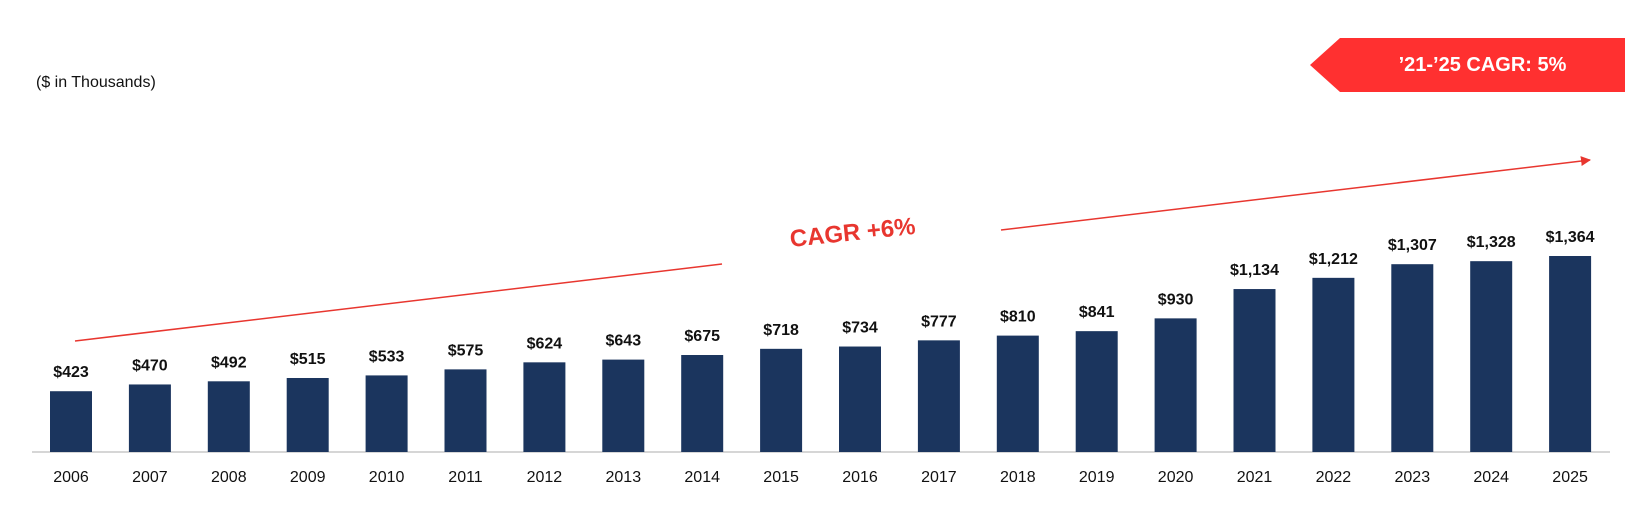 This screenshot has height=505, width=1635. Describe the element at coordinates (1097, 477) in the screenshot. I see `x-tick-label-2019: 2019` at that location.